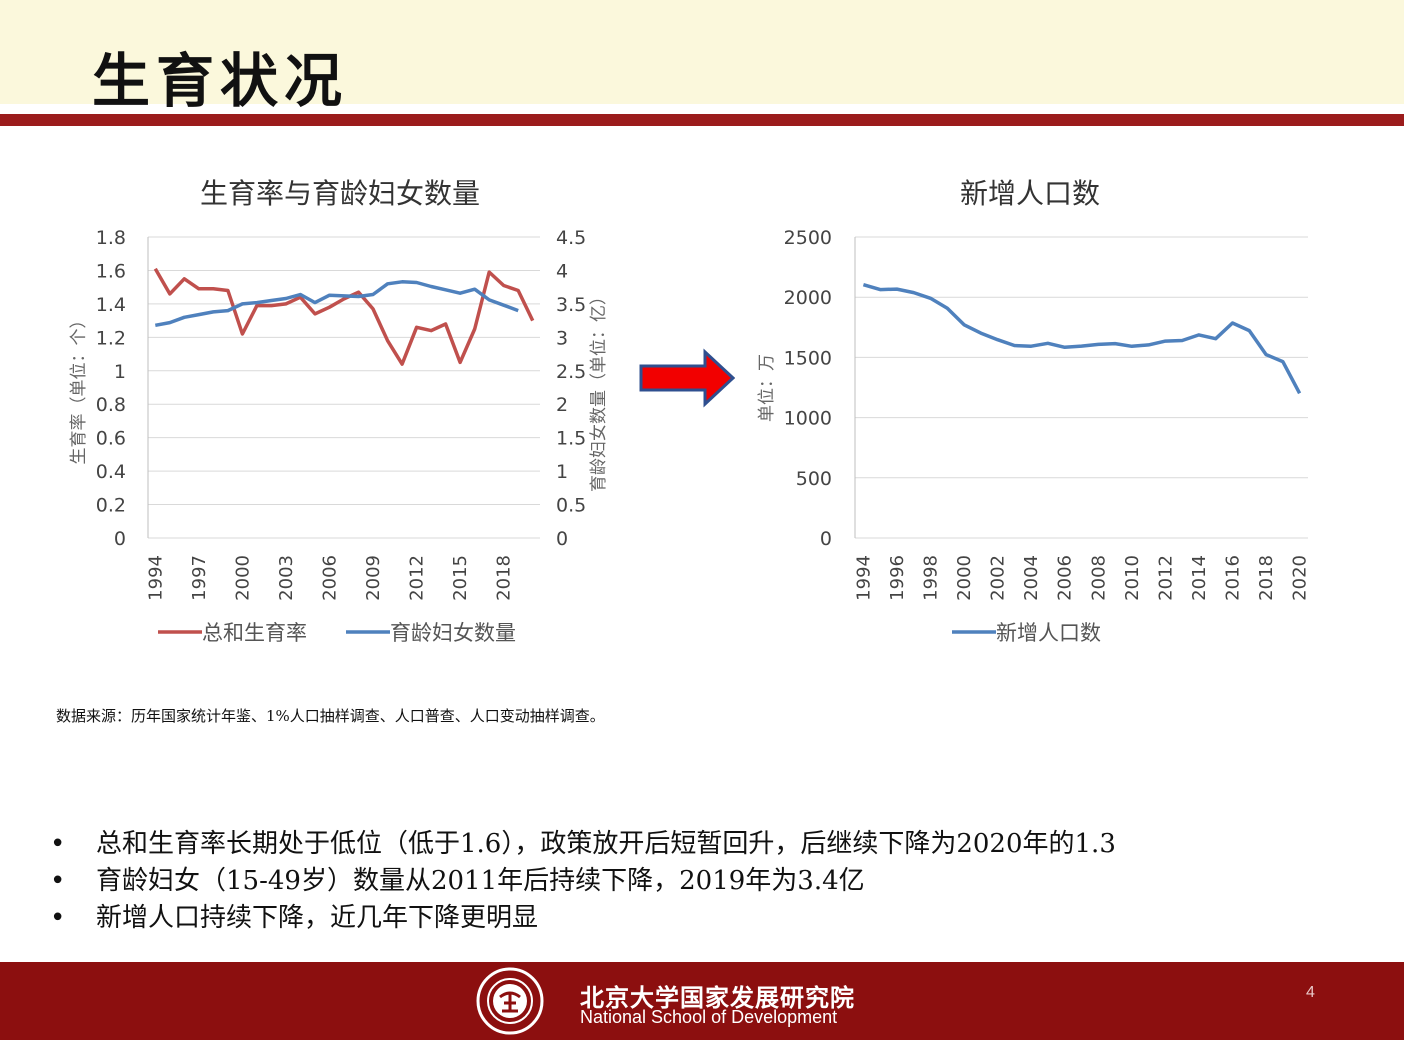  I want to click on y-tick-label-left: 0.6, so click(111, 439).